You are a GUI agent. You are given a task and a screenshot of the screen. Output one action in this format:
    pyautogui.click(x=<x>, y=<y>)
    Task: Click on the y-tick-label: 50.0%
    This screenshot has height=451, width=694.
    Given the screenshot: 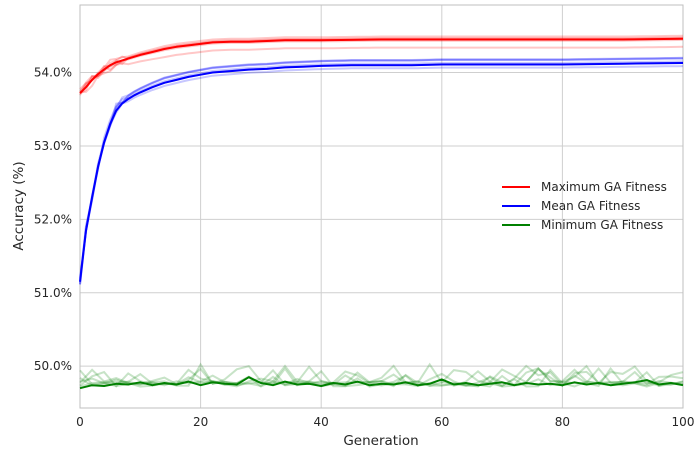 What is the action you would take?
    pyautogui.click(x=53, y=366)
    